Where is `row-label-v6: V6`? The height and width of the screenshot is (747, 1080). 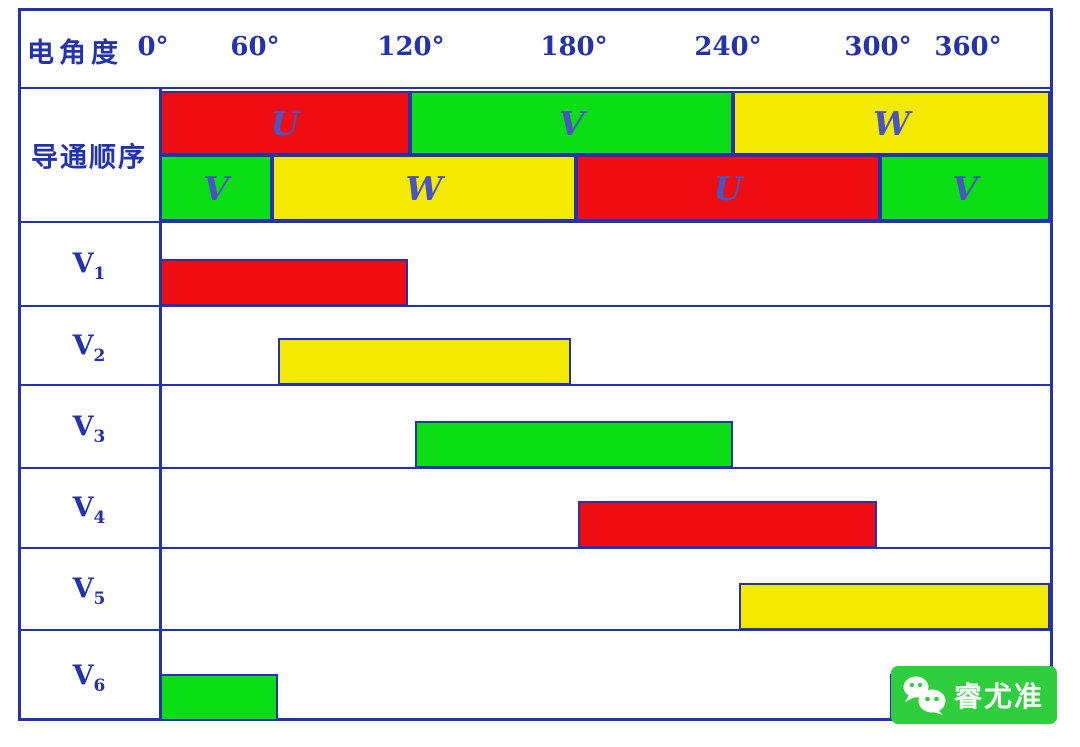
row-label-v6: V6 is located at coordinates (89, 678).